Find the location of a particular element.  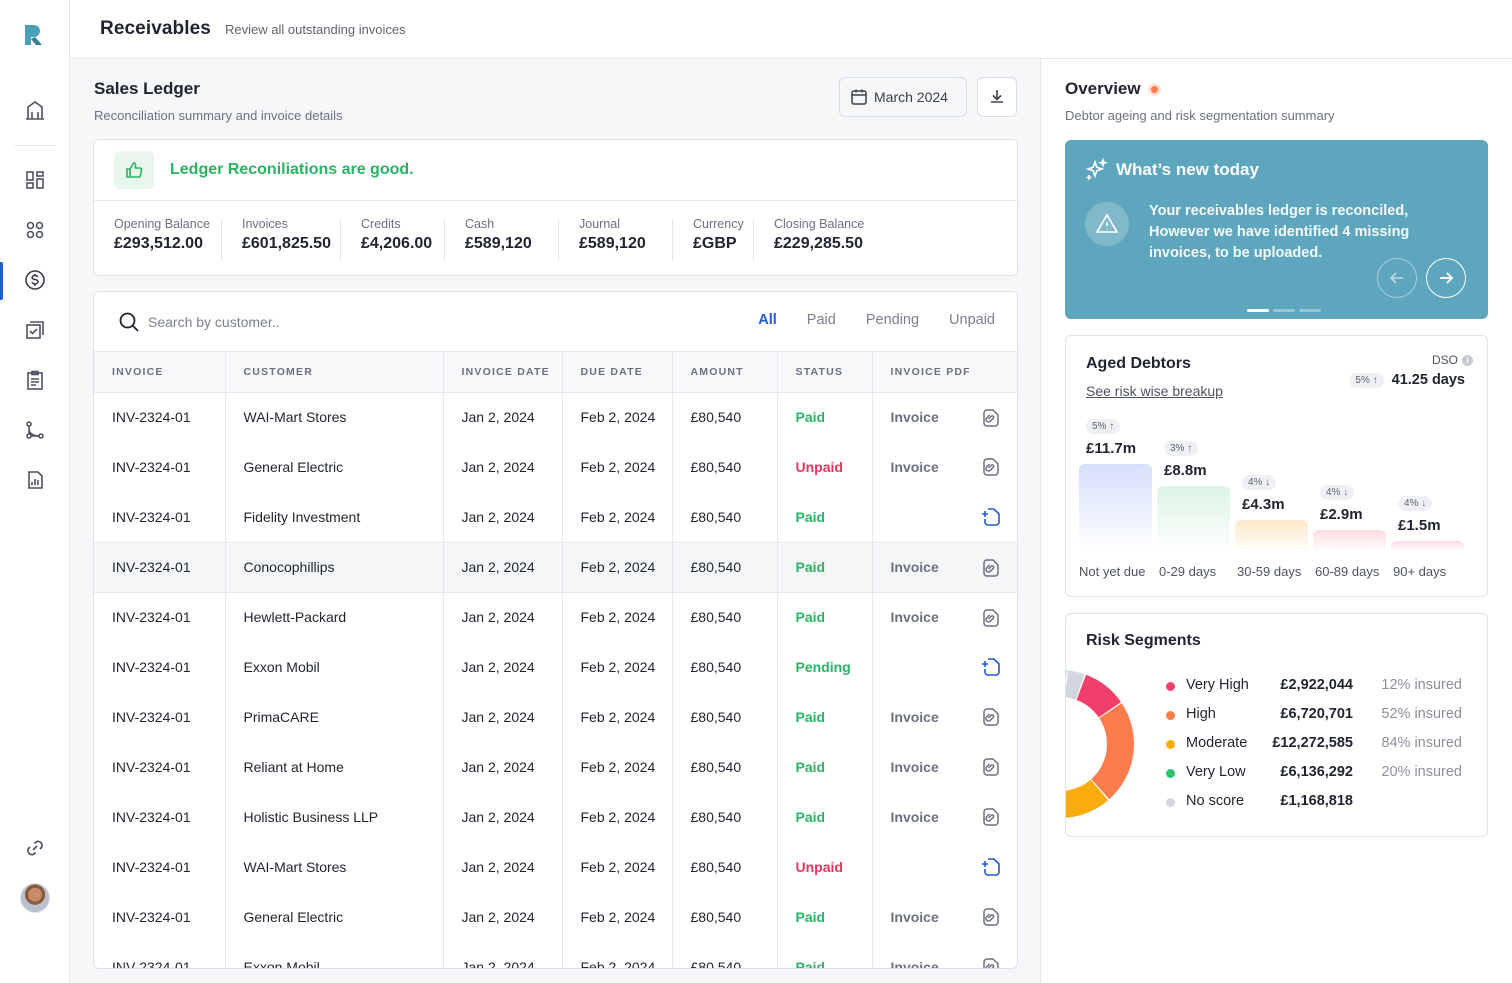

month-picker-button: March 2024 is located at coordinates (903, 97).